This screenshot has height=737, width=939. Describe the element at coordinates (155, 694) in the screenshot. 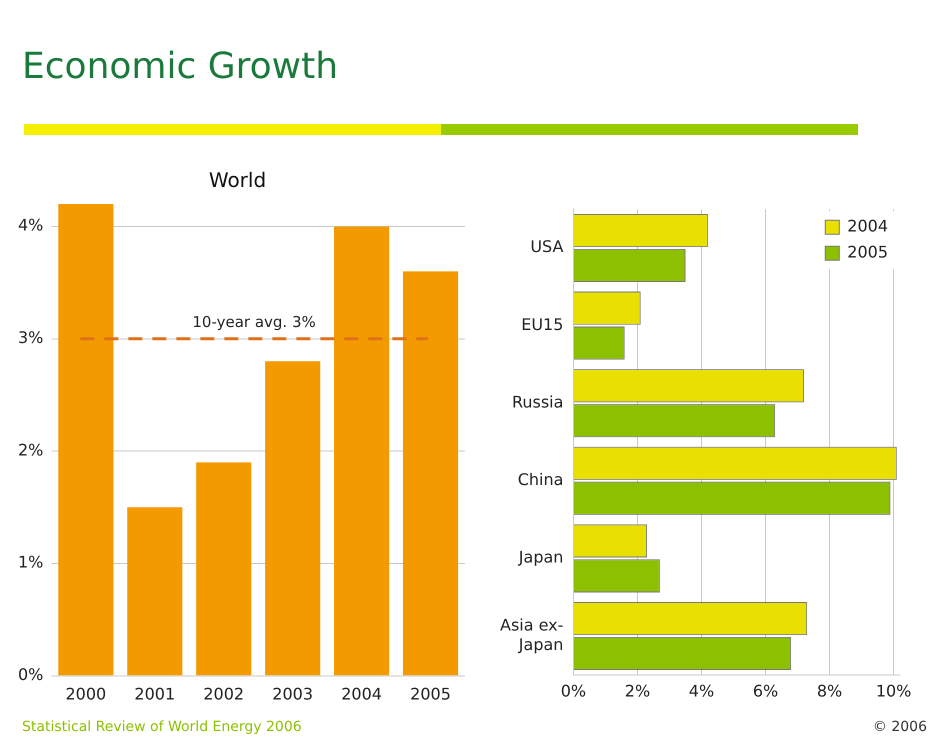

I see `x-tick-label: 2001` at that location.